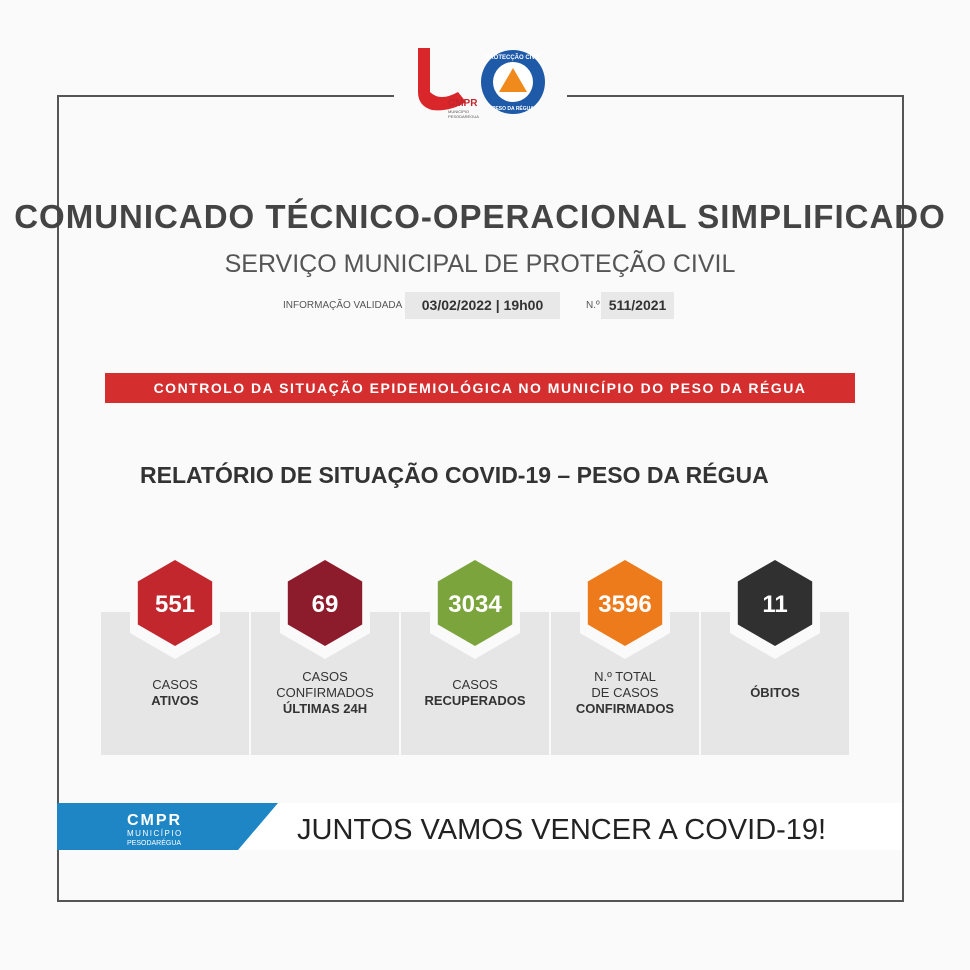 This screenshot has height=970, width=970. I want to click on logo-text: PESO DA RÉGUA, so click(513, 108).